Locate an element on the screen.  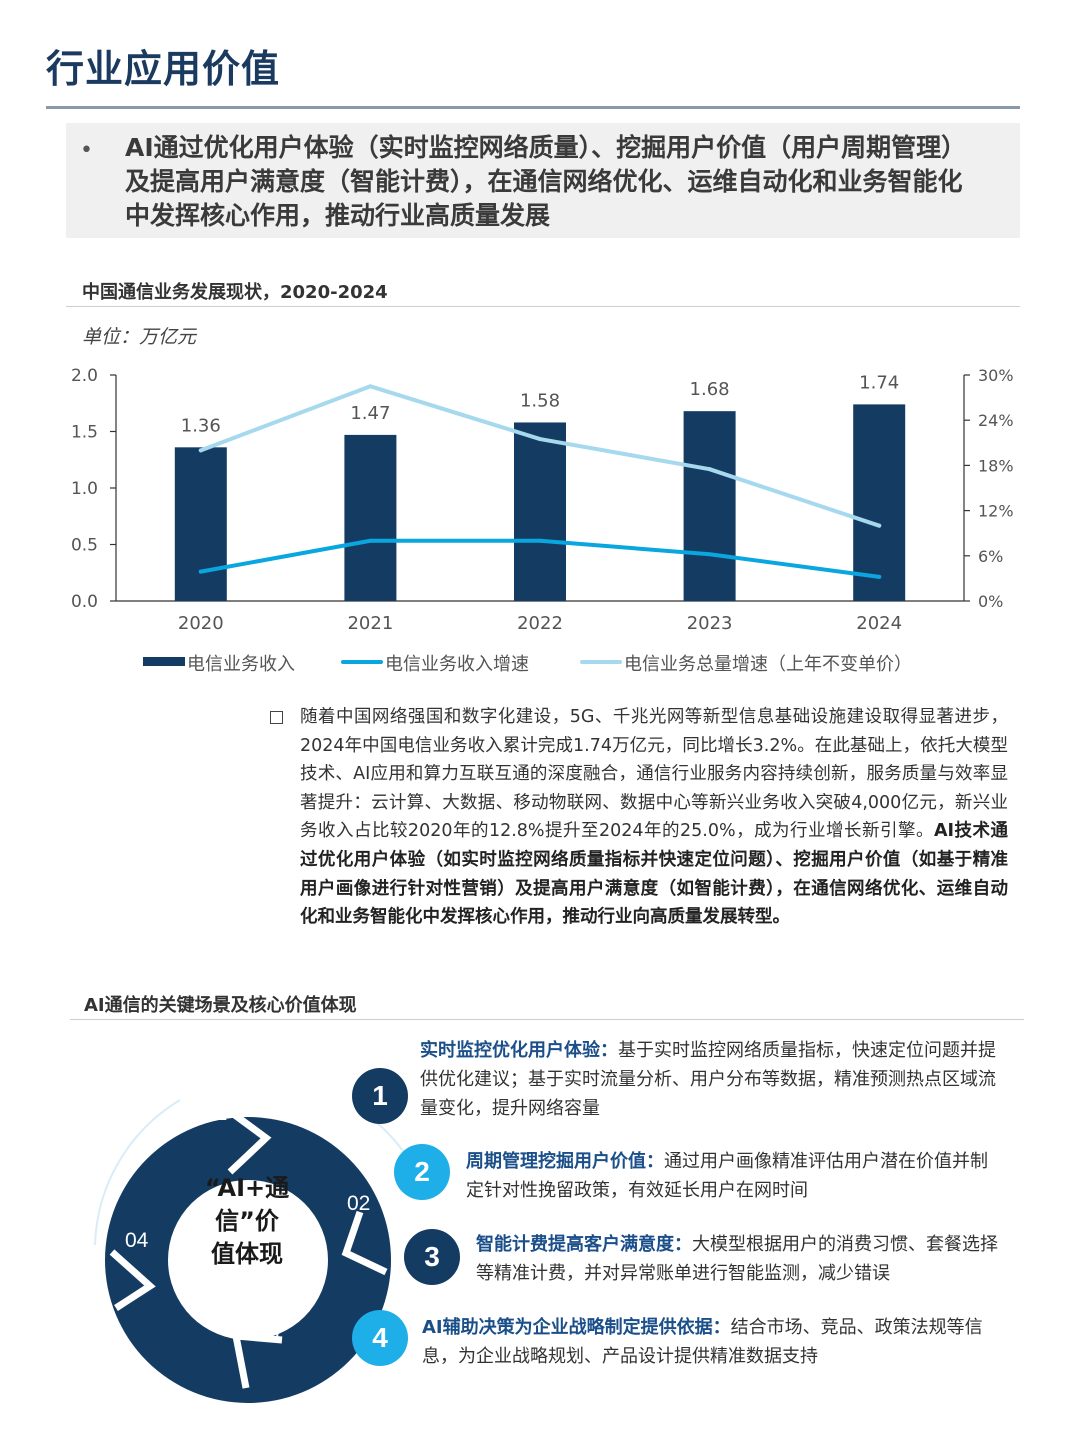
x-tick-label: 2024 is located at coordinates (879, 623).